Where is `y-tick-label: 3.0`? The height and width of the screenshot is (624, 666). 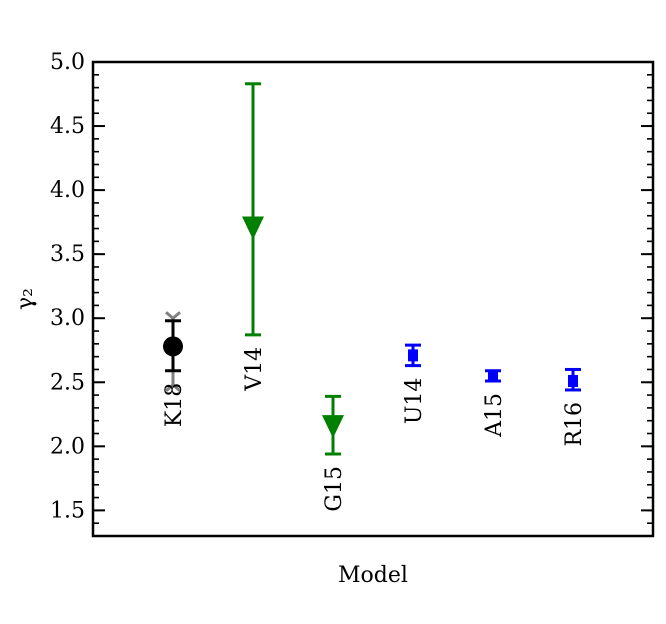
y-tick-label: 3.0 is located at coordinates (67, 318).